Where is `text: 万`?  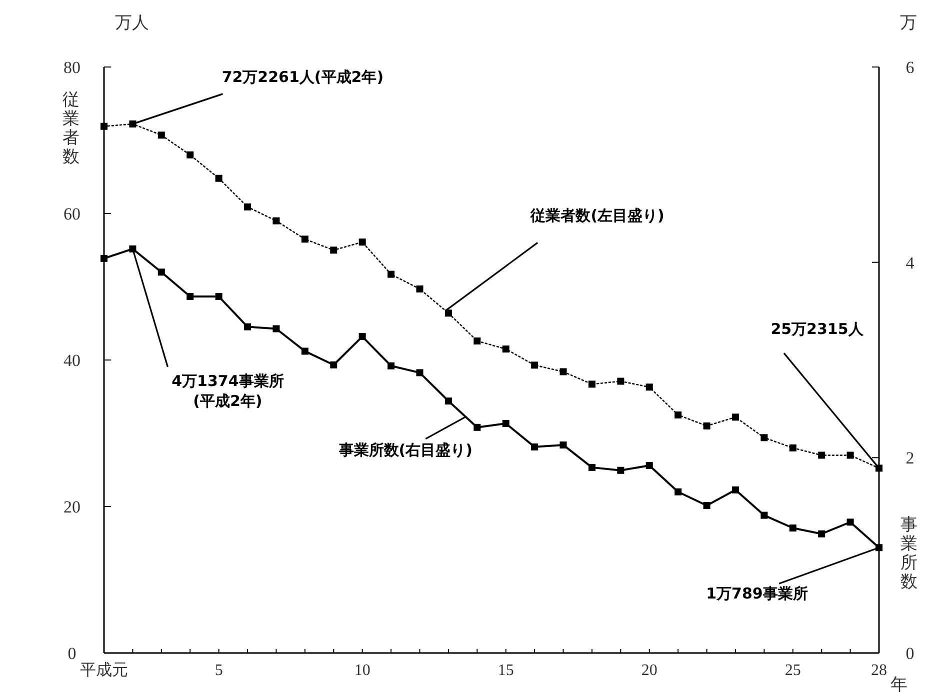 text: 万 is located at coordinates (908, 22).